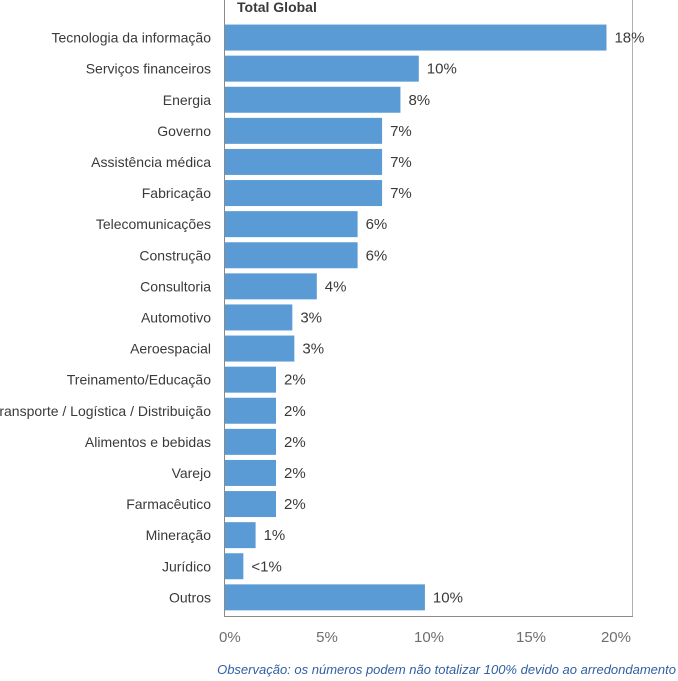  What do you see at coordinates (148, 69) in the screenshot?
I see `category-label: Serviços financeiros` at bounding box center [148, 69].